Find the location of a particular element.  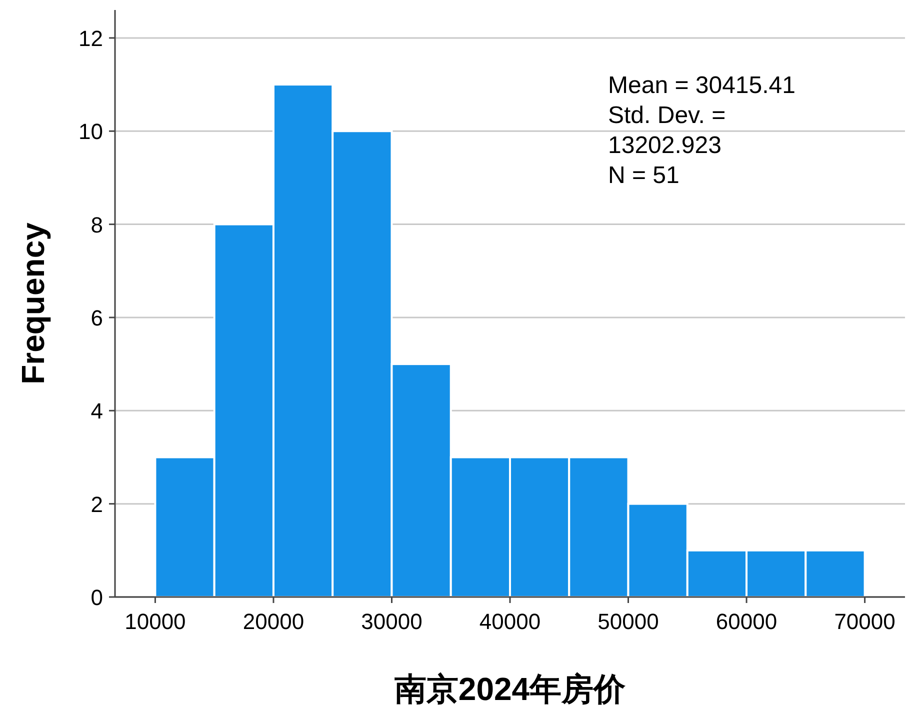

annotation: Std. Dev. = is located at coordinates (667, 115).